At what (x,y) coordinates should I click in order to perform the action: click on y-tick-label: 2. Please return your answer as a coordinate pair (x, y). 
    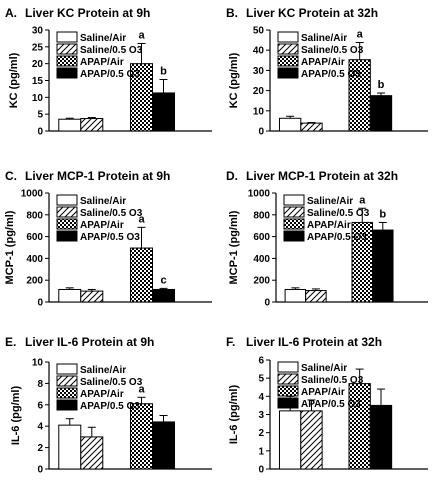
    Looking at the image, I should click on (40, 448).